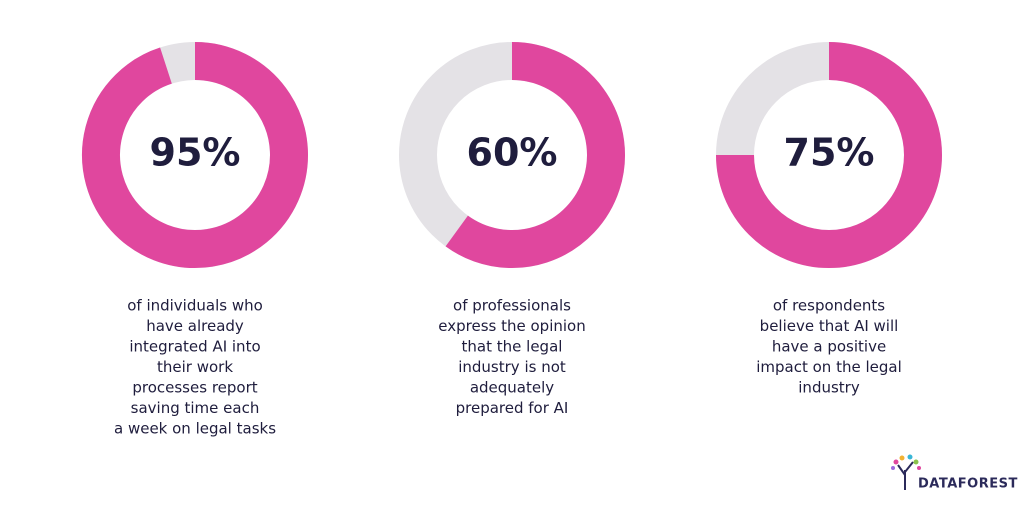 This screenshot has width=1024, height=510. Describe the element at coordinates (195, 326) in the screenshot. I see `caption-line: have already` at that location.